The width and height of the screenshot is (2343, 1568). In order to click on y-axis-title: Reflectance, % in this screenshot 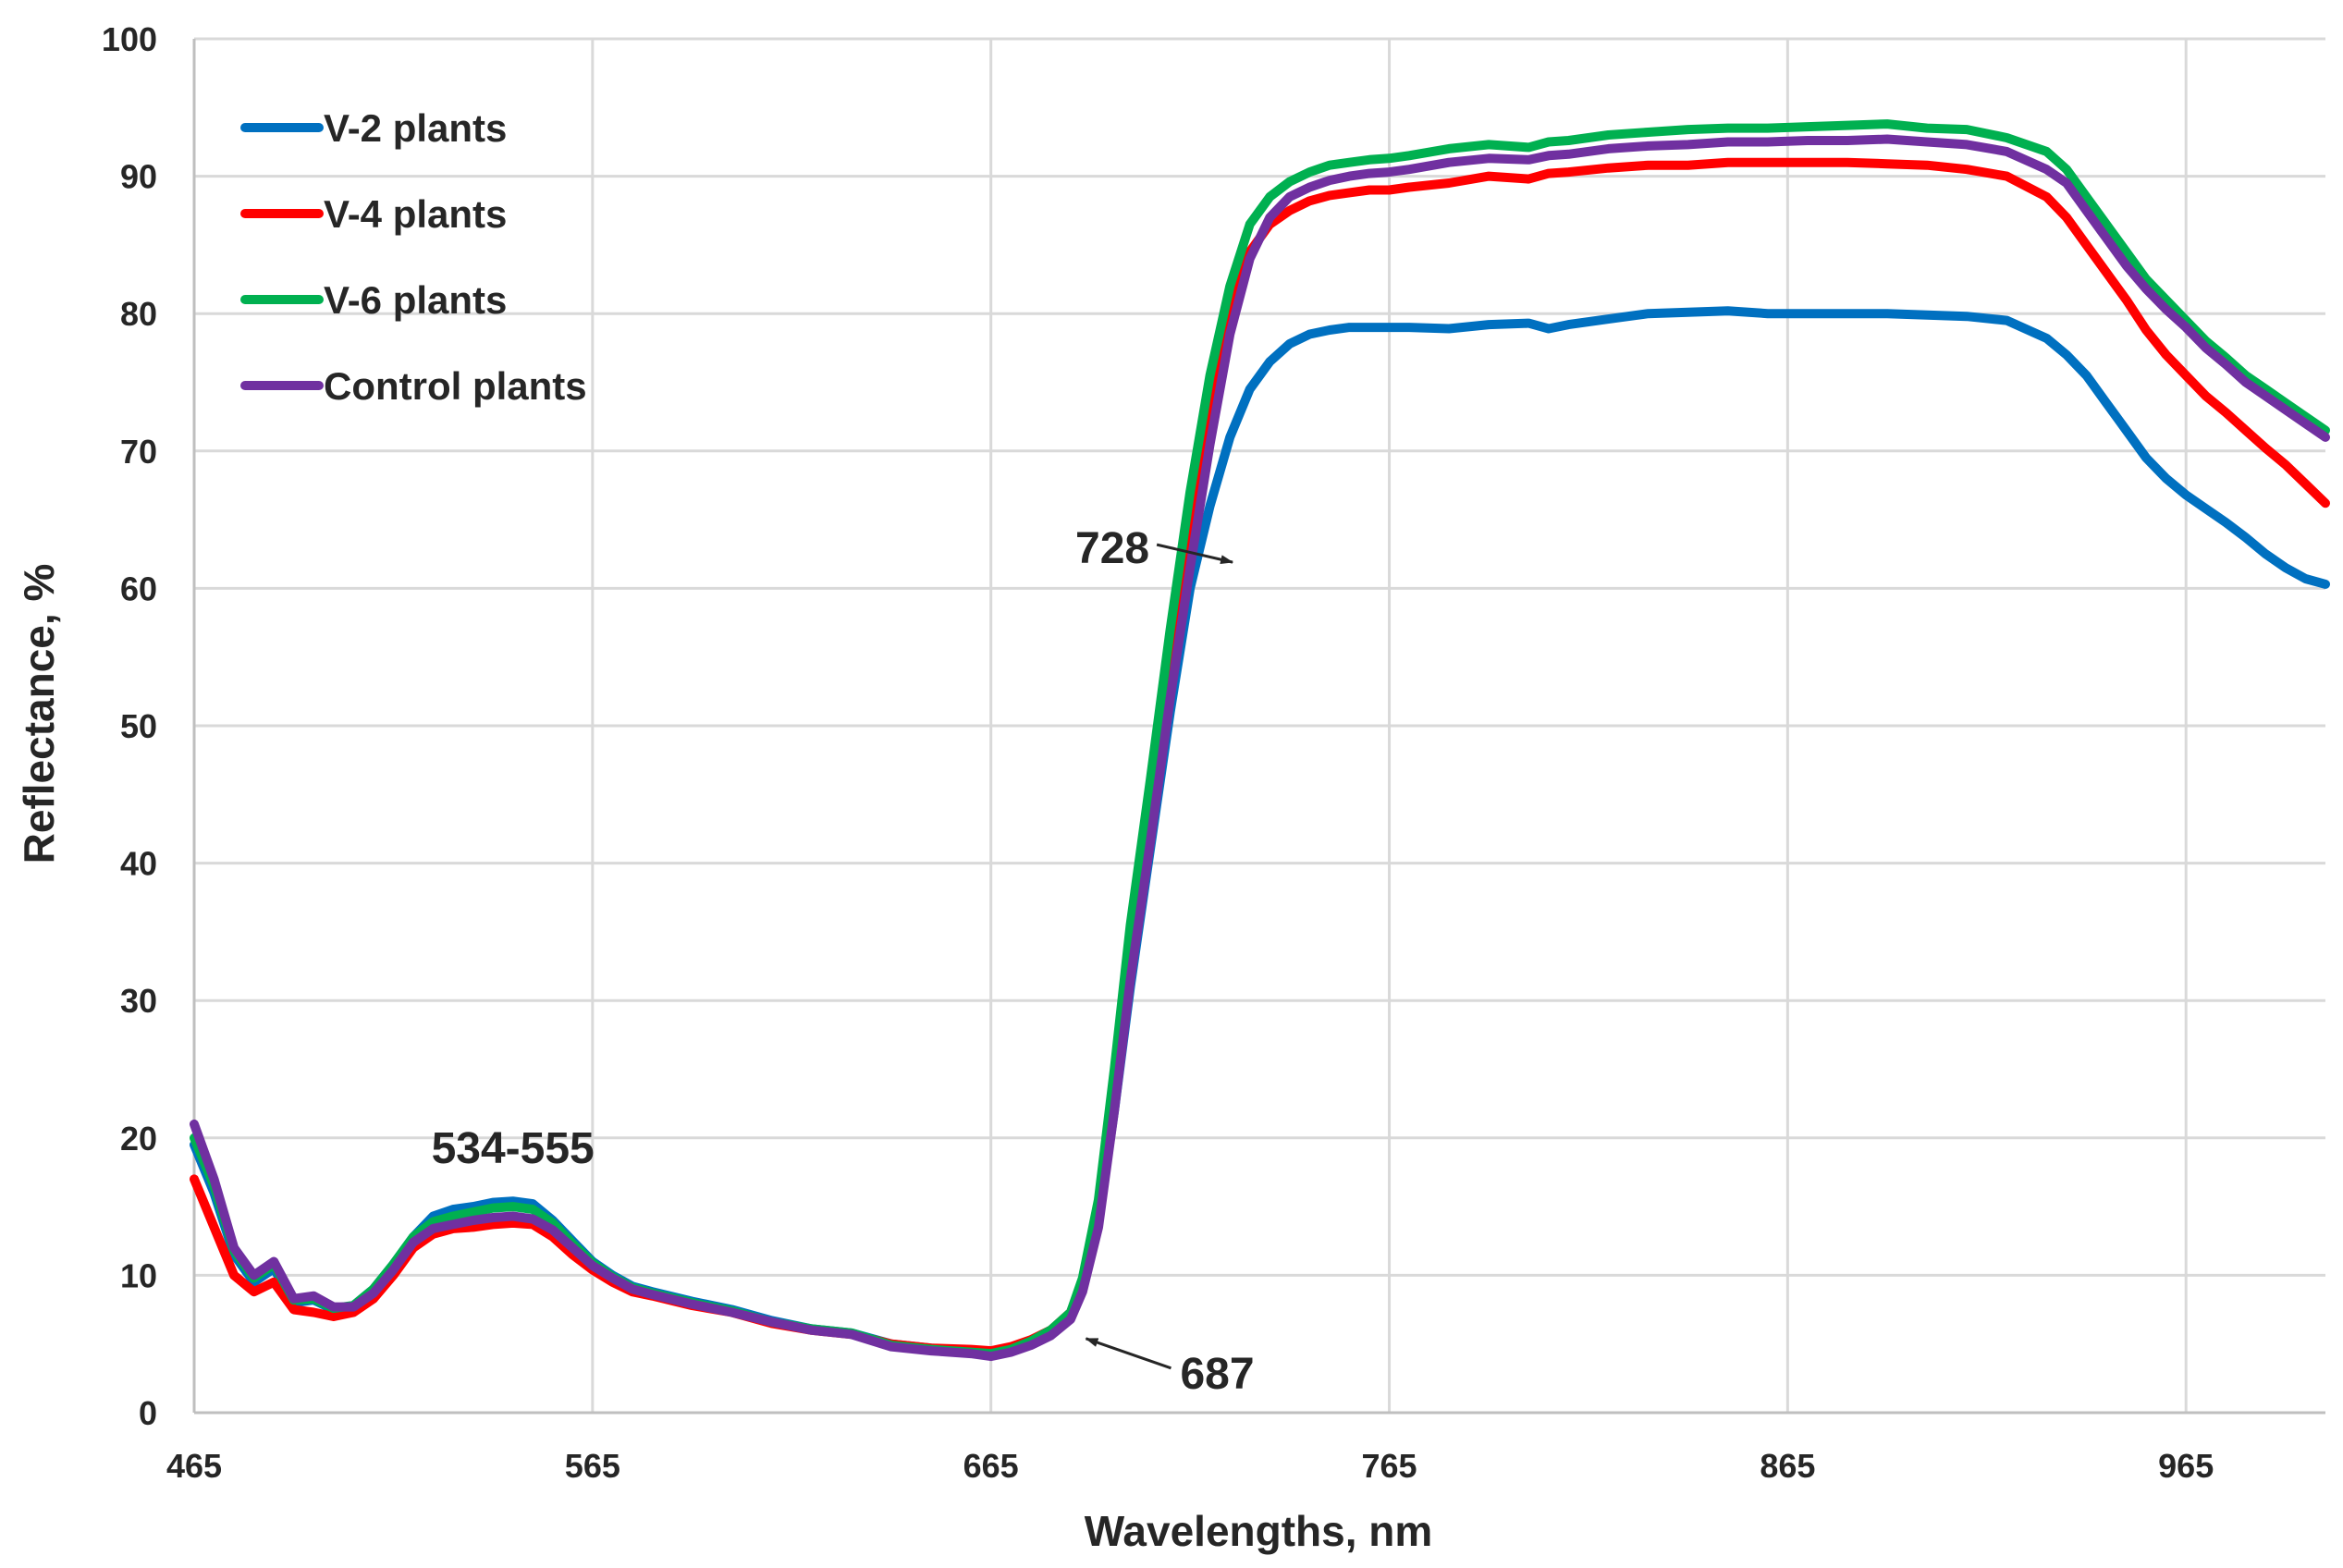, I will do `click(39, 714)`.